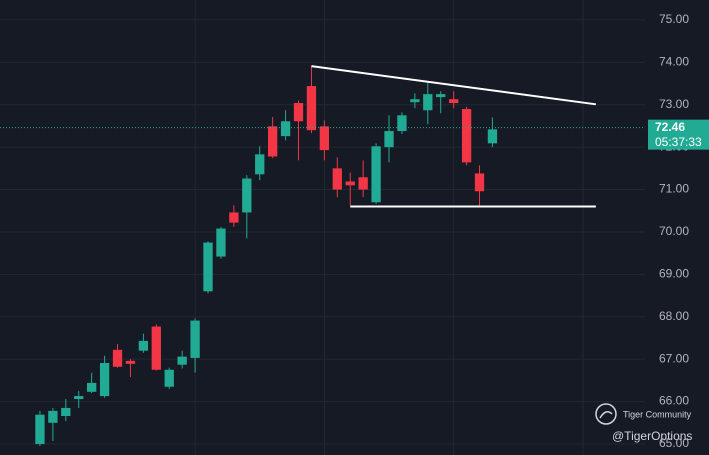  I want to click on y-tick-label: 68.00, so click(674, 316).